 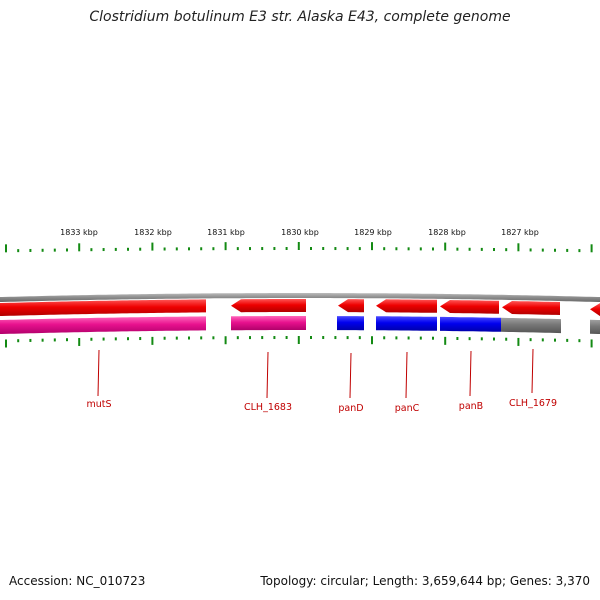 What do you see at coordinates (406, 306) in the screenshot?
I see `cds-panC` at bounding box center [406, 306].